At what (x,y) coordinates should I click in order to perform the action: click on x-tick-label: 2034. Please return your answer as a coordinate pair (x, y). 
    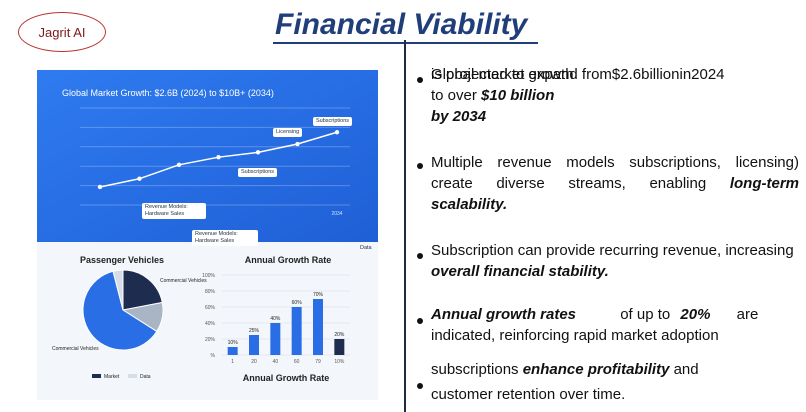
    Looking at the image, I should click on (336, 214).